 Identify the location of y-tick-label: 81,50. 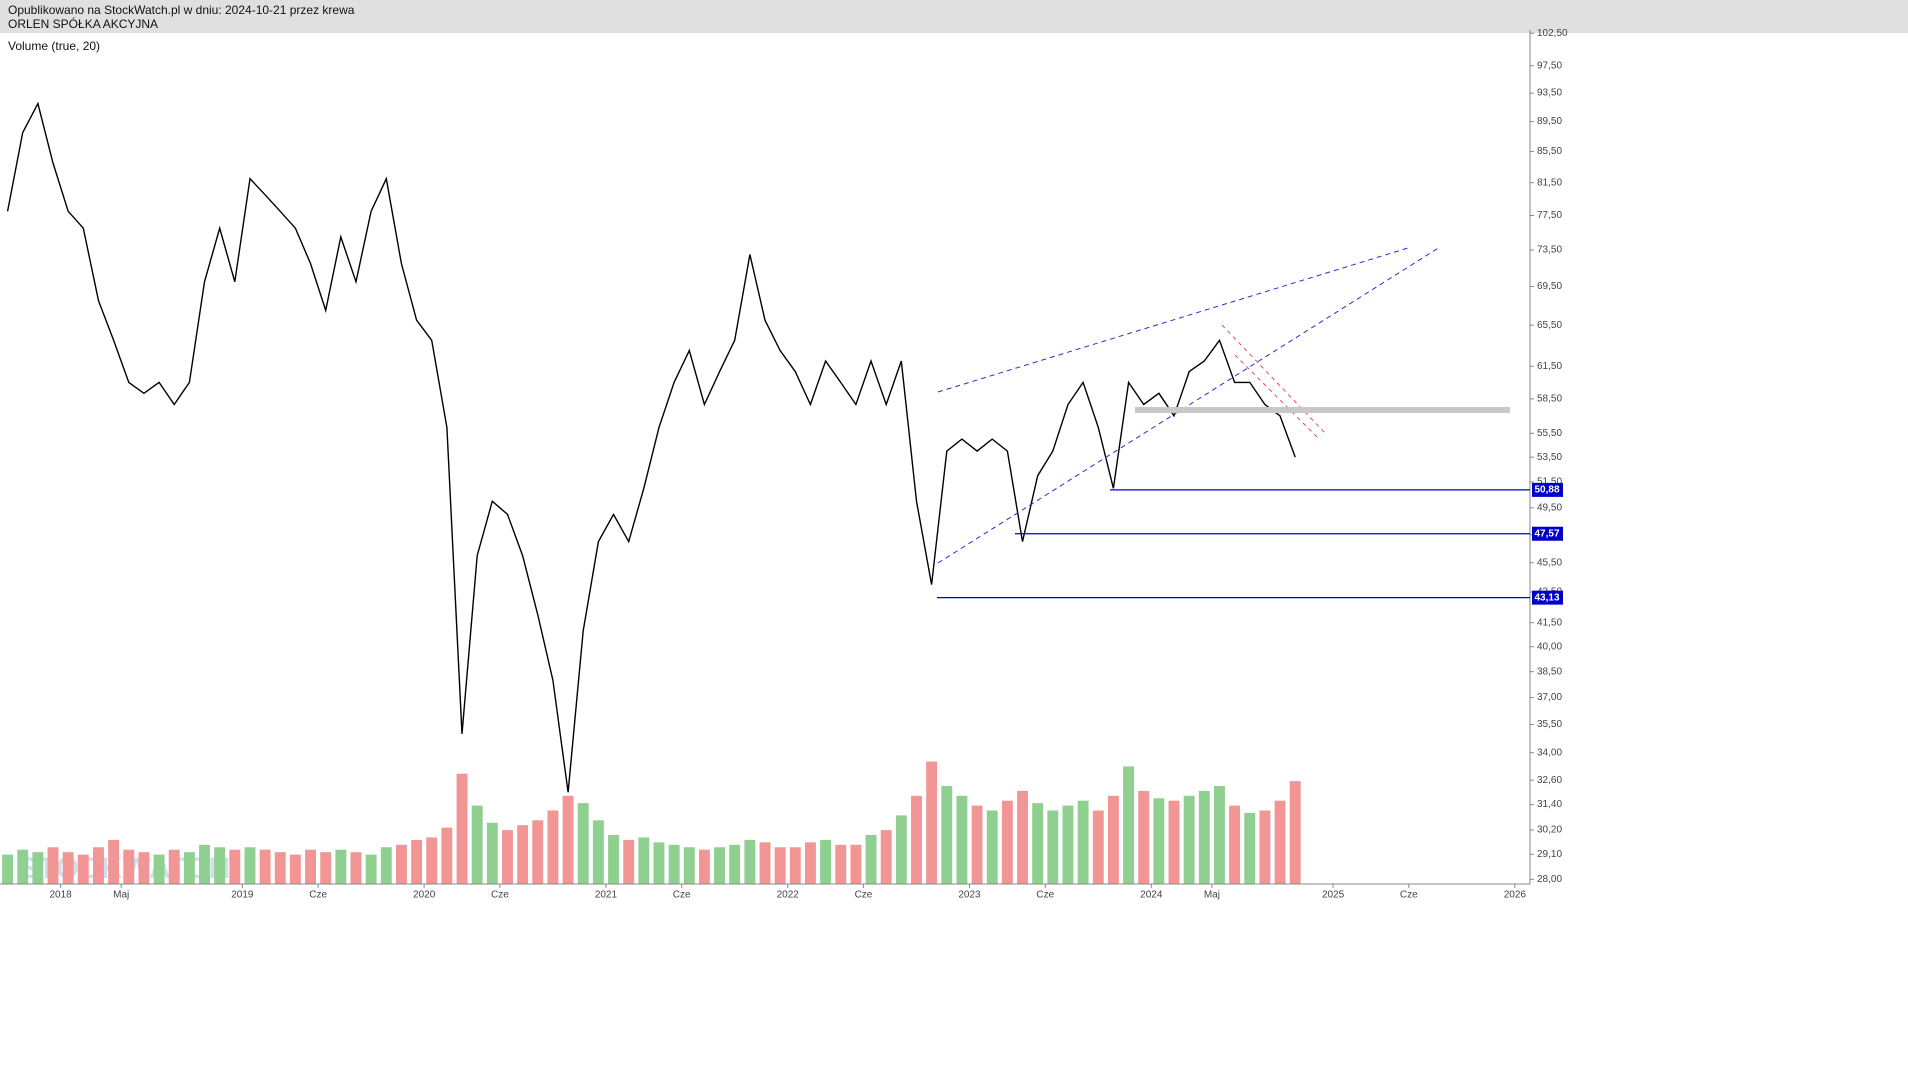
(1549, 182).